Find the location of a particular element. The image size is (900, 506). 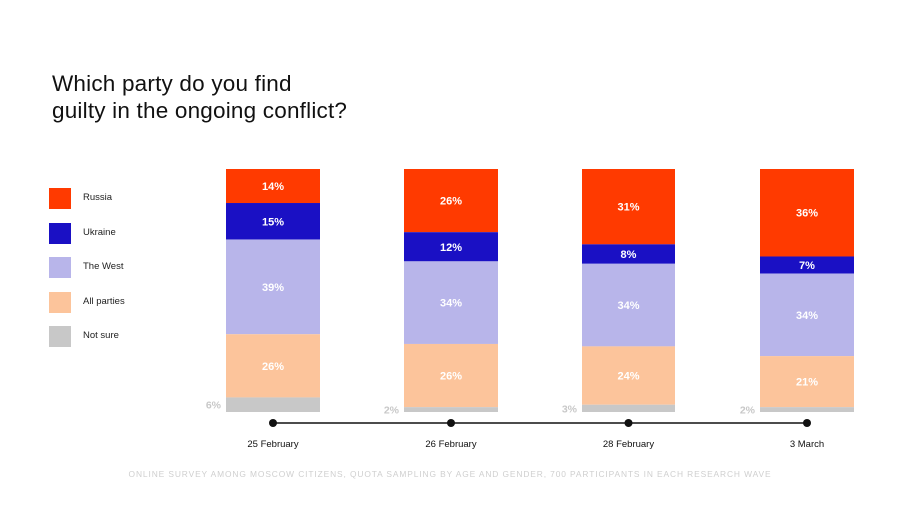

legend-label-all-parties: All parties is located at coordinates (104, 301).